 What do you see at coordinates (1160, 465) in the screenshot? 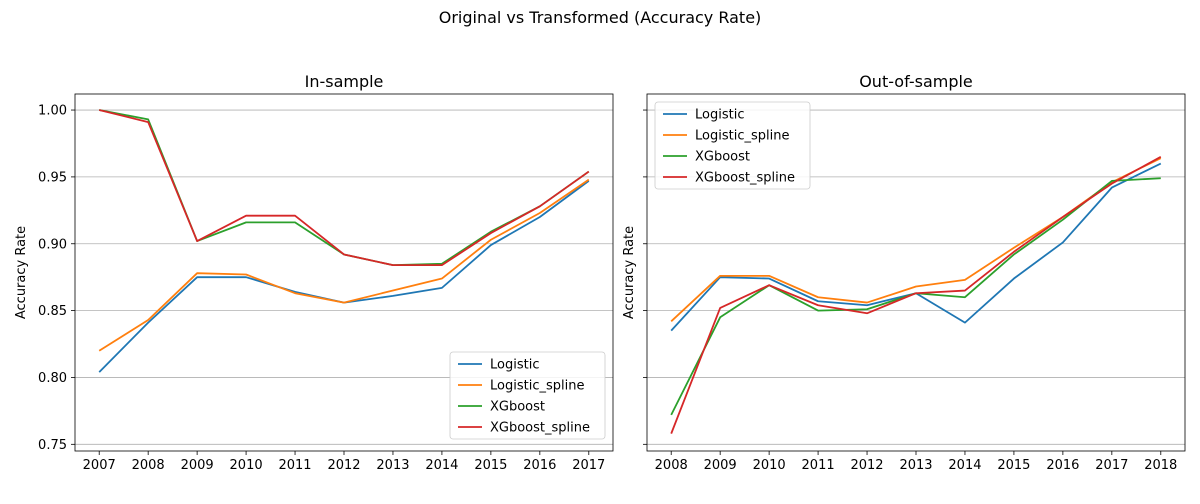
I see `x-tick-label: 2018` at bounding box center [1160, 465].